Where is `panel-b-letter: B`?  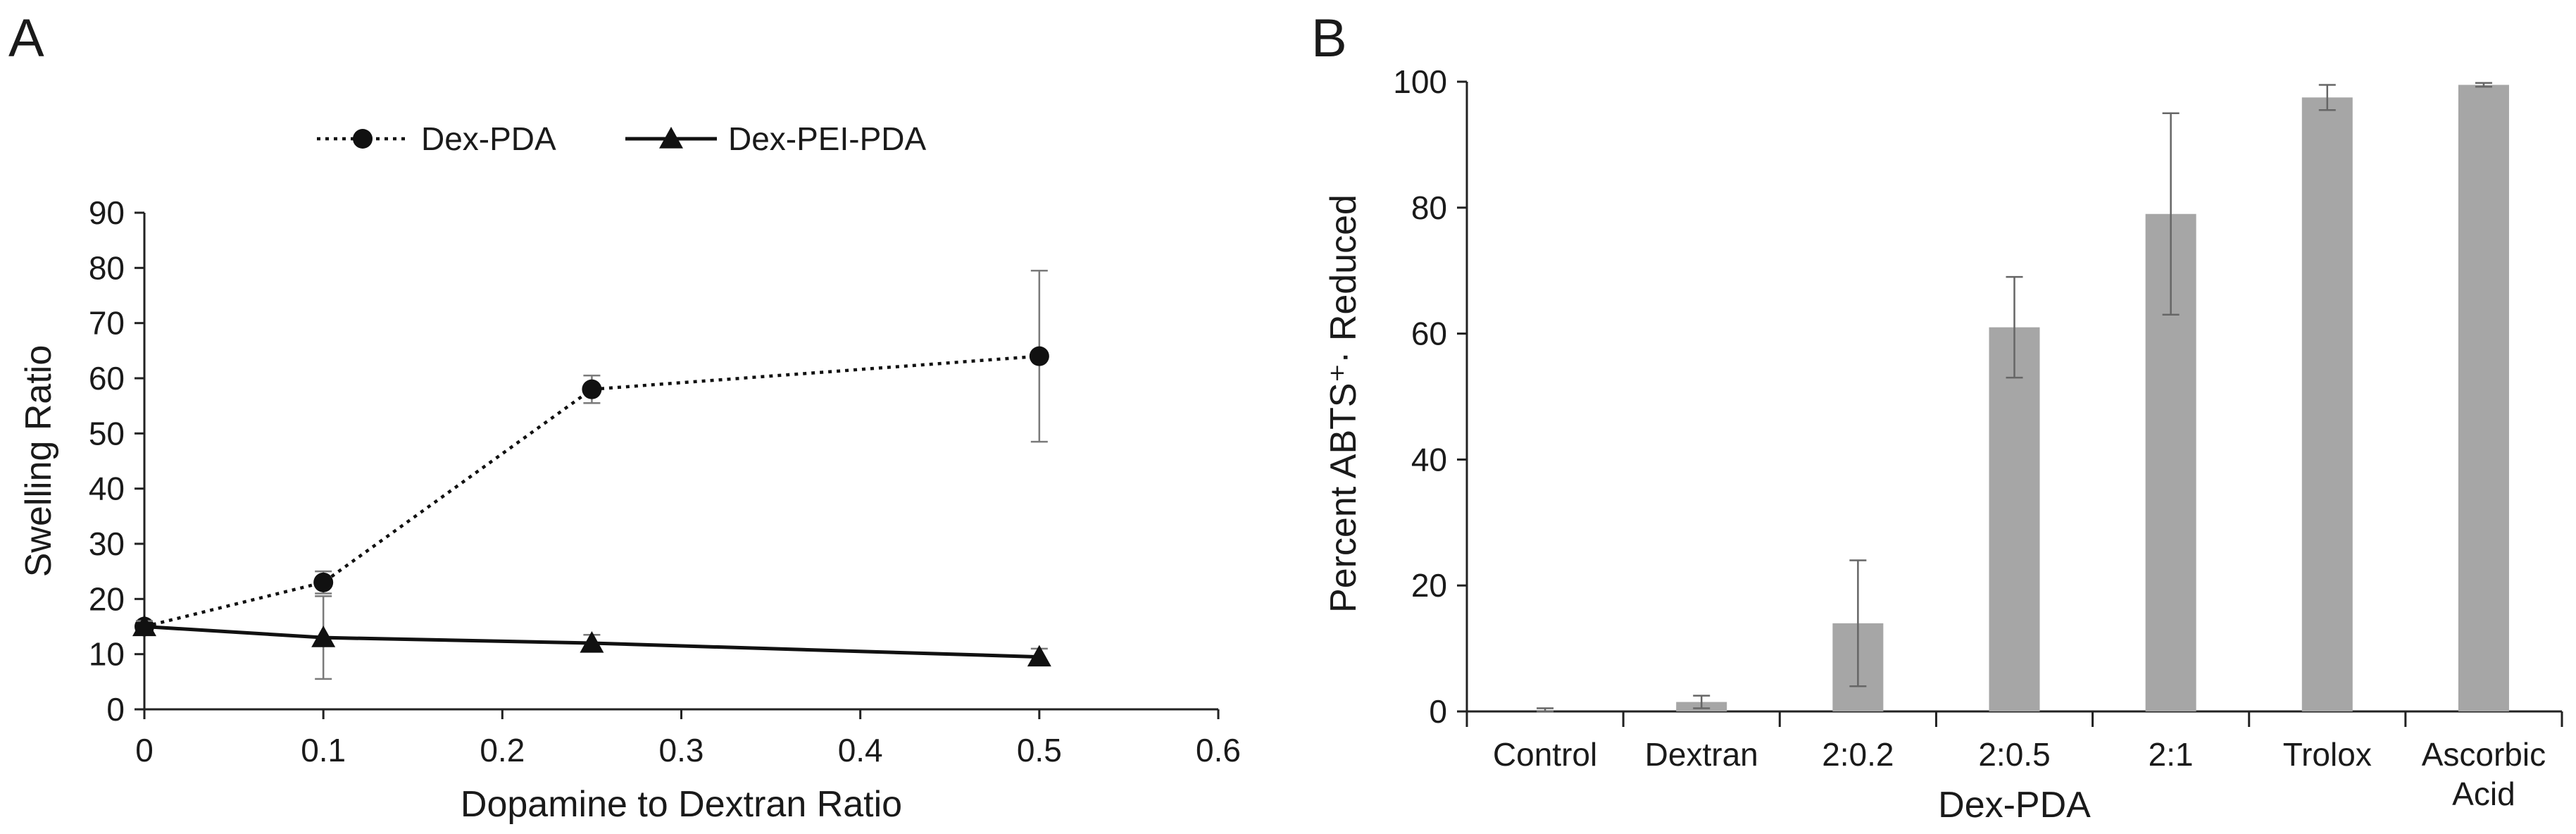 panel-b-letter: B is located at coordinates (1329, 38).